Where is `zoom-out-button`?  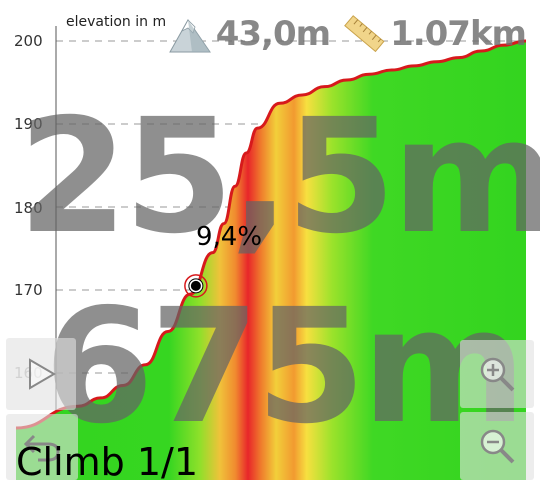
zoom-out-button is located at coordinates (497, 446).